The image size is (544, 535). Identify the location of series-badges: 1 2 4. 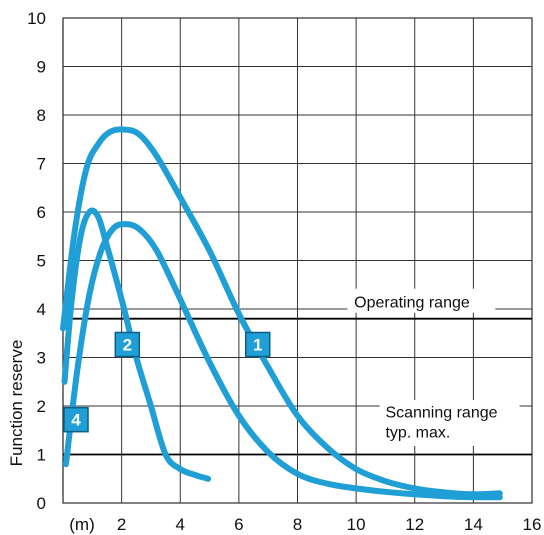
(167, 382).